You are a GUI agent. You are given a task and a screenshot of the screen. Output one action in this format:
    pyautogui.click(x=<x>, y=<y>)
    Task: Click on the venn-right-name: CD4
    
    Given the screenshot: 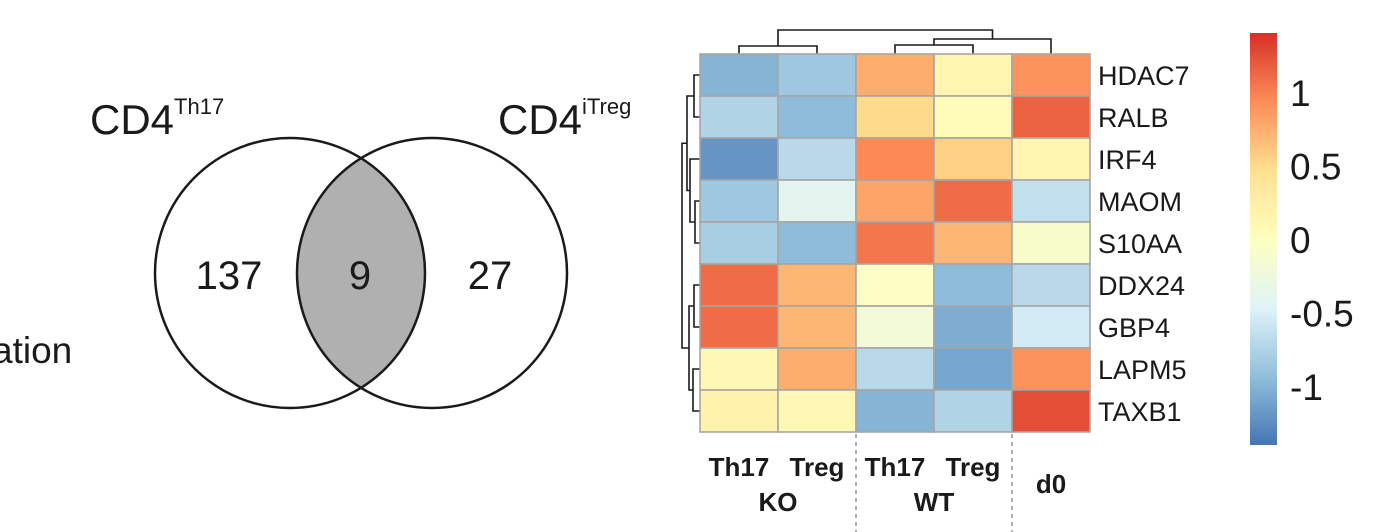 What is the action you would take?
    pyautogui.click(x=540, y=119)
    